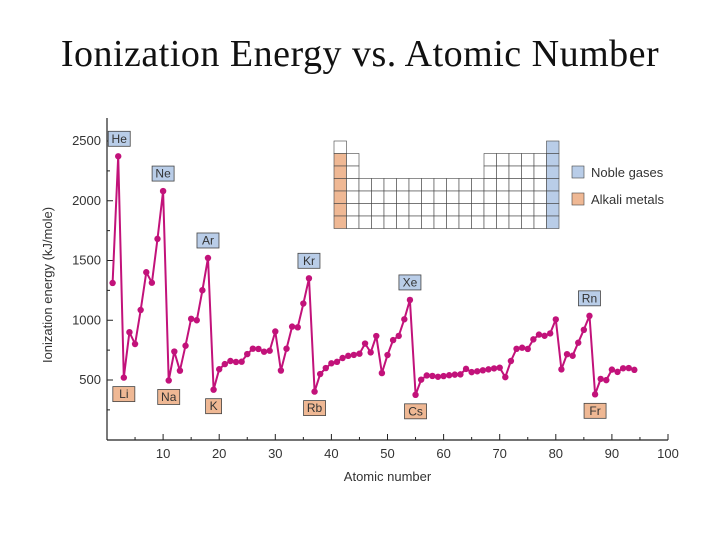  I want to click on x-tick-label: 100, so click(668, 453).